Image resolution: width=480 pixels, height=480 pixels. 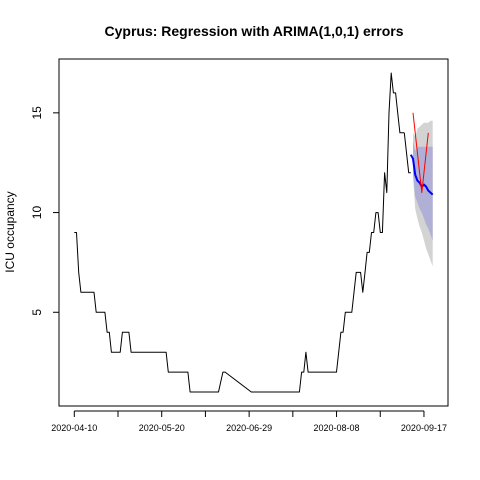 I want to click on y-tick-label: 15, so click(x=37, y=113).